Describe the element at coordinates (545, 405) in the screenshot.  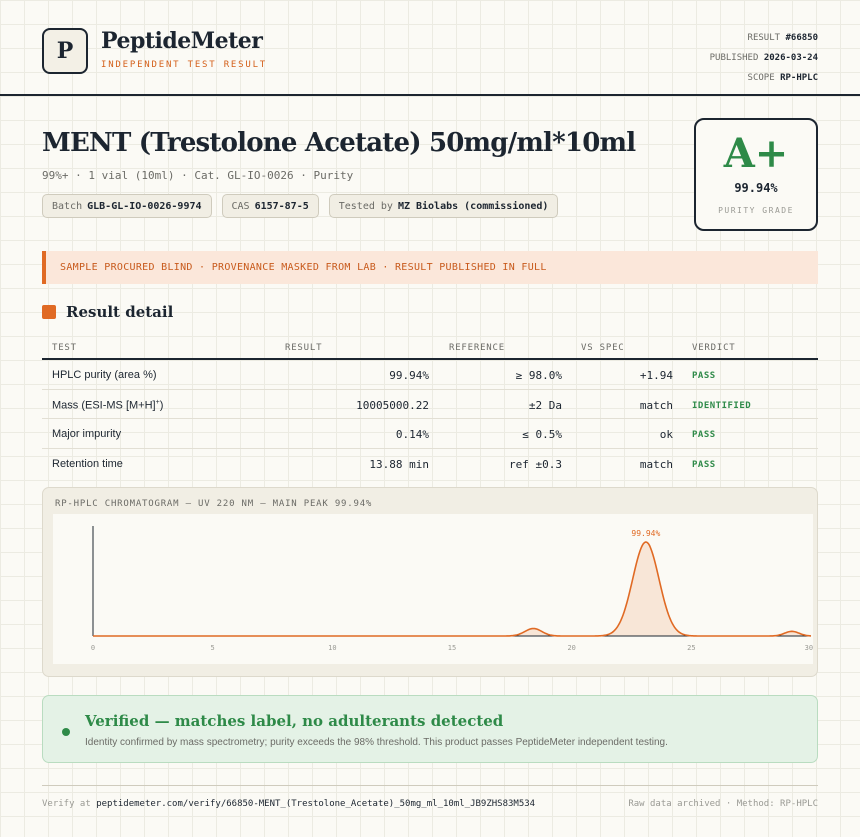
I see `cell-reference: ±2 Da` at that location.